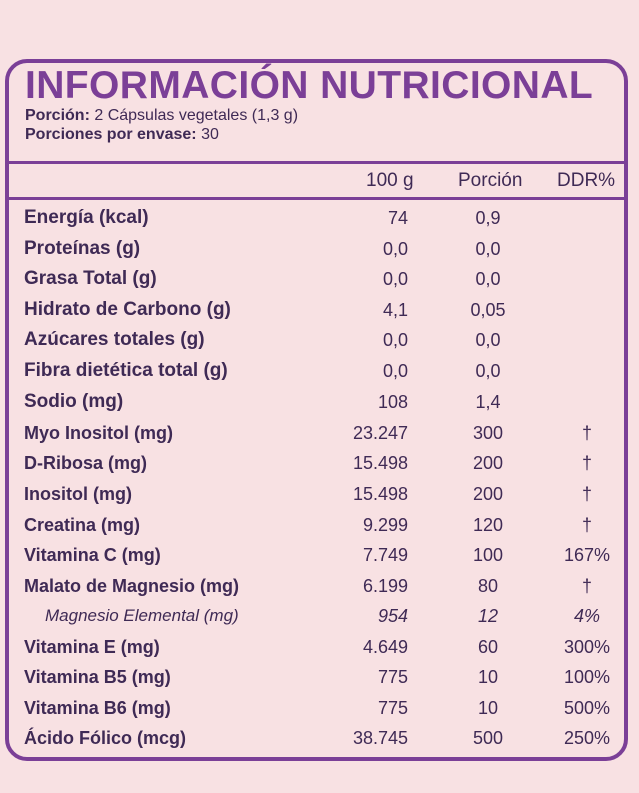 This screenshot has width=639, height=793. Describe the element at coordinates (395, 310) in the screenshot. I see `value-per-100g: 4,1` at that location.